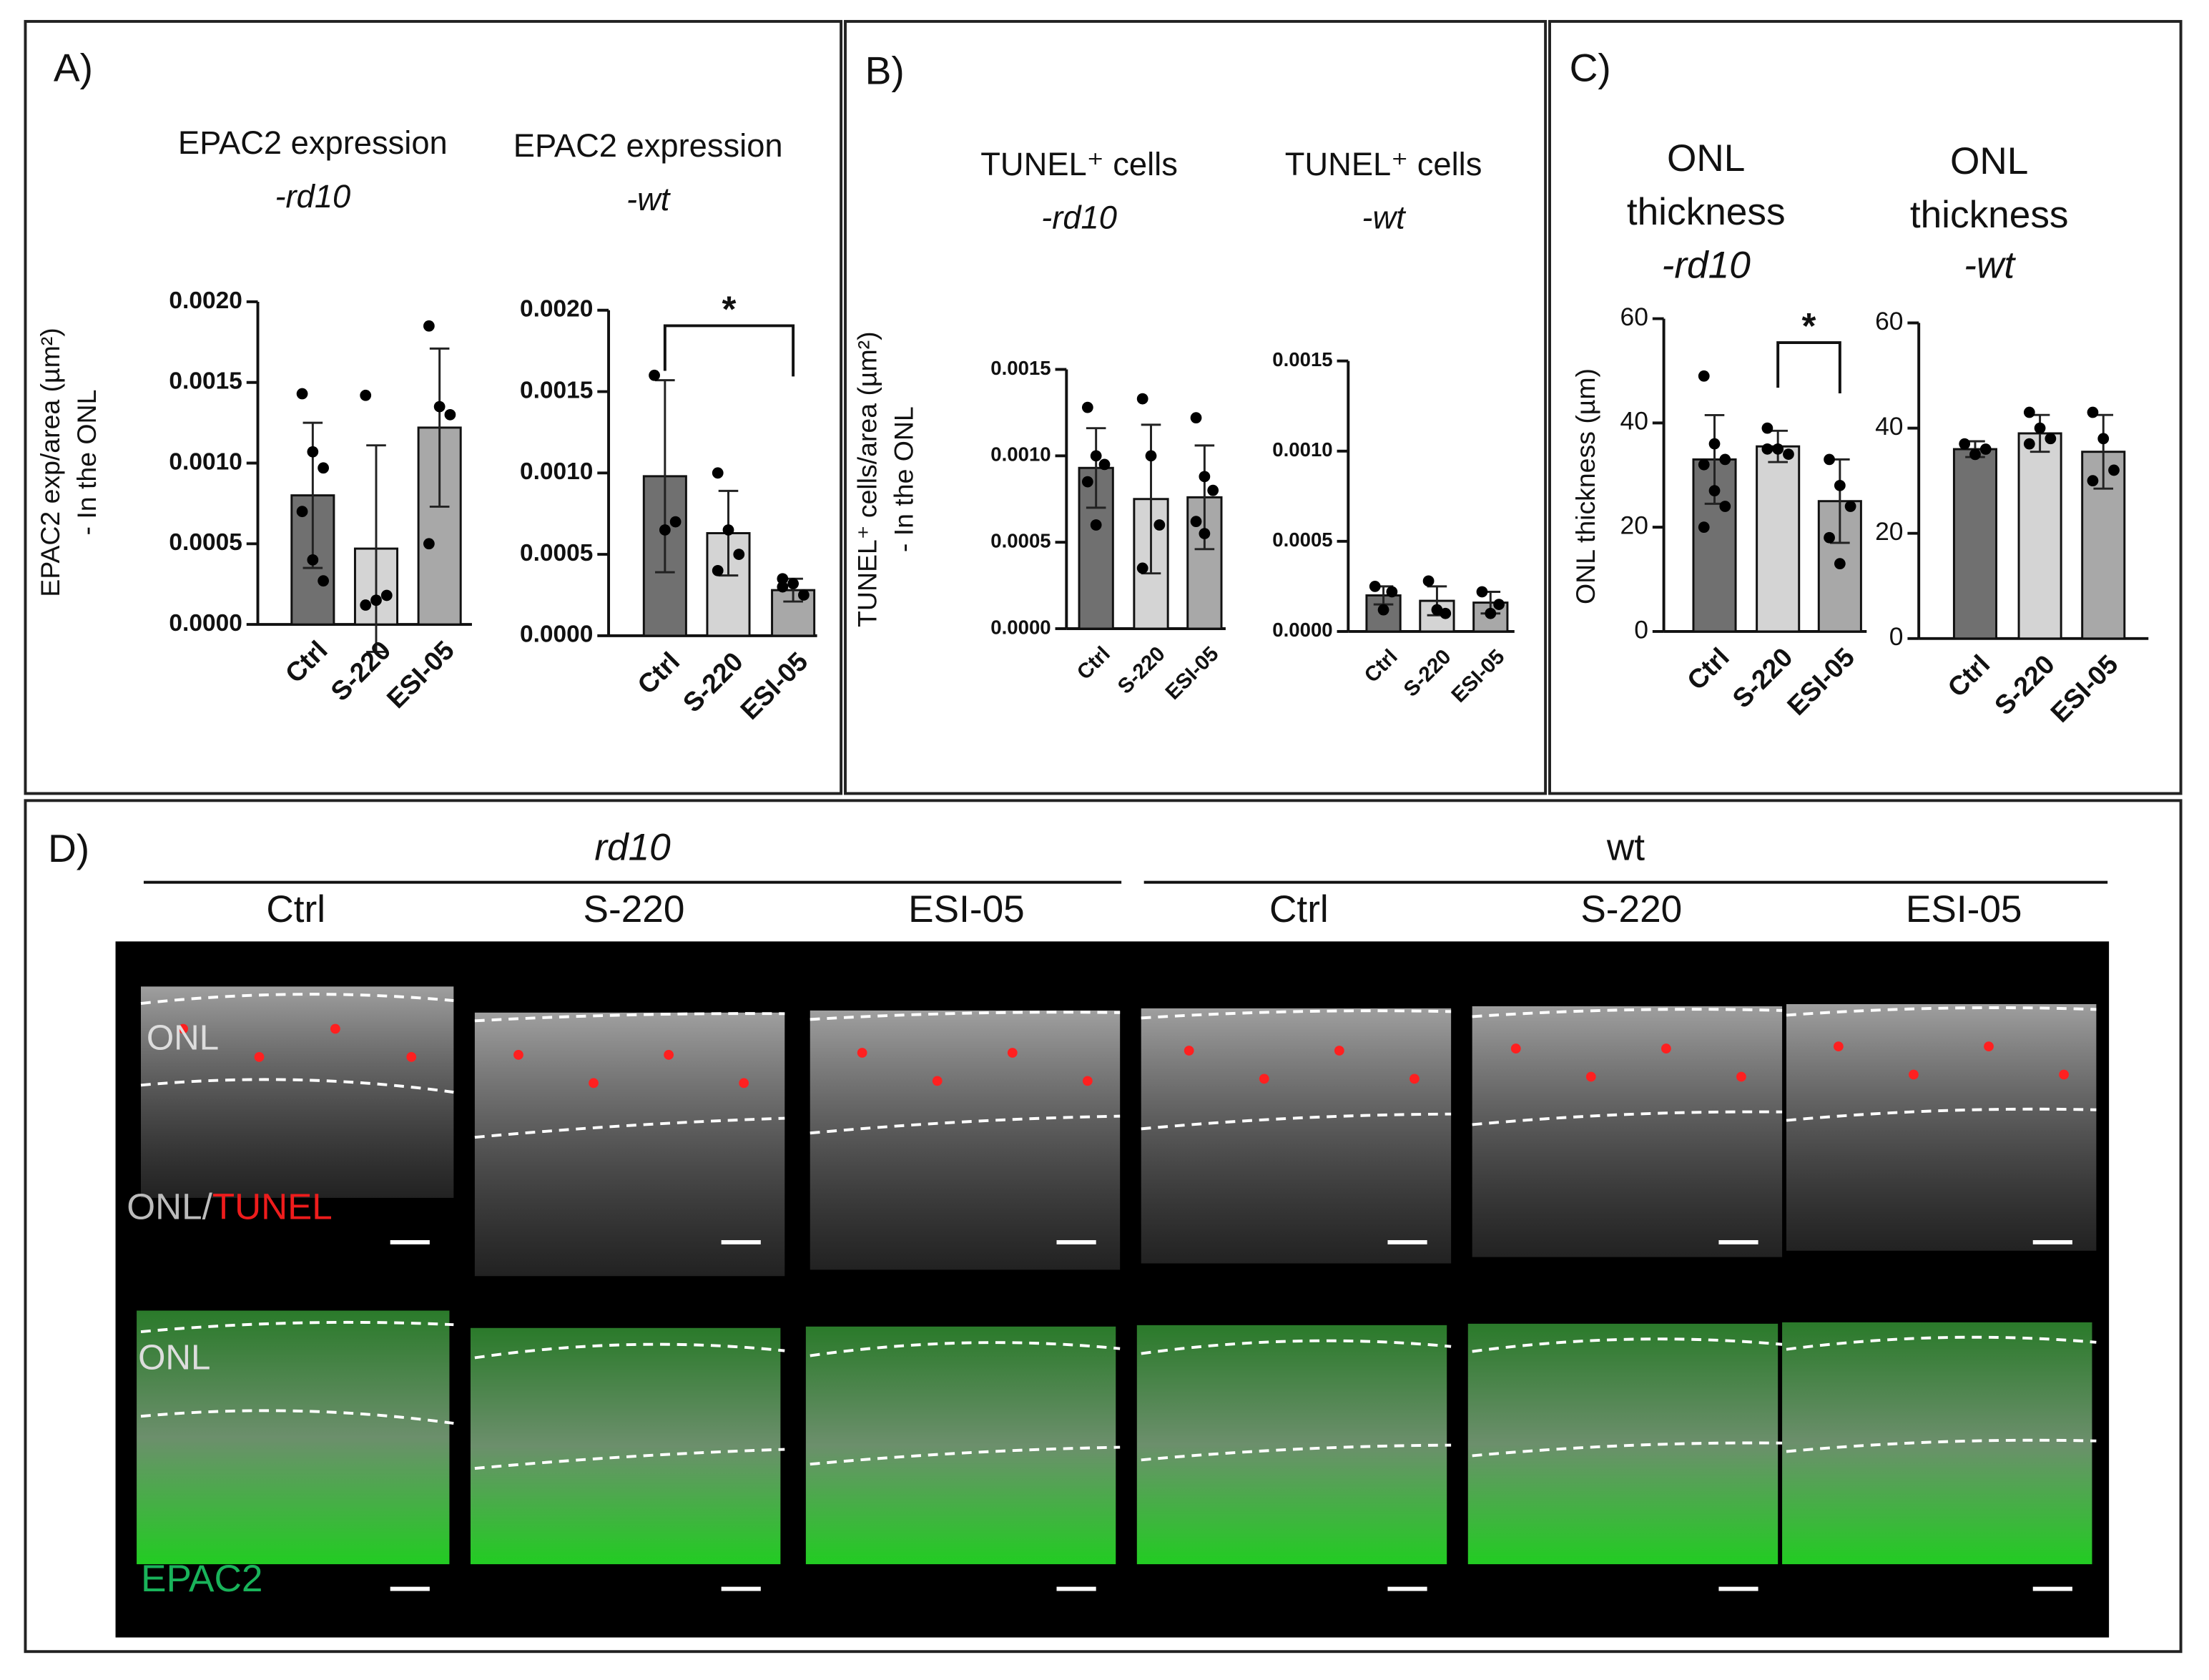 This screenshot has width=2209, height=1680. I want to click on layer-label: ONL, so click(174, 1357).